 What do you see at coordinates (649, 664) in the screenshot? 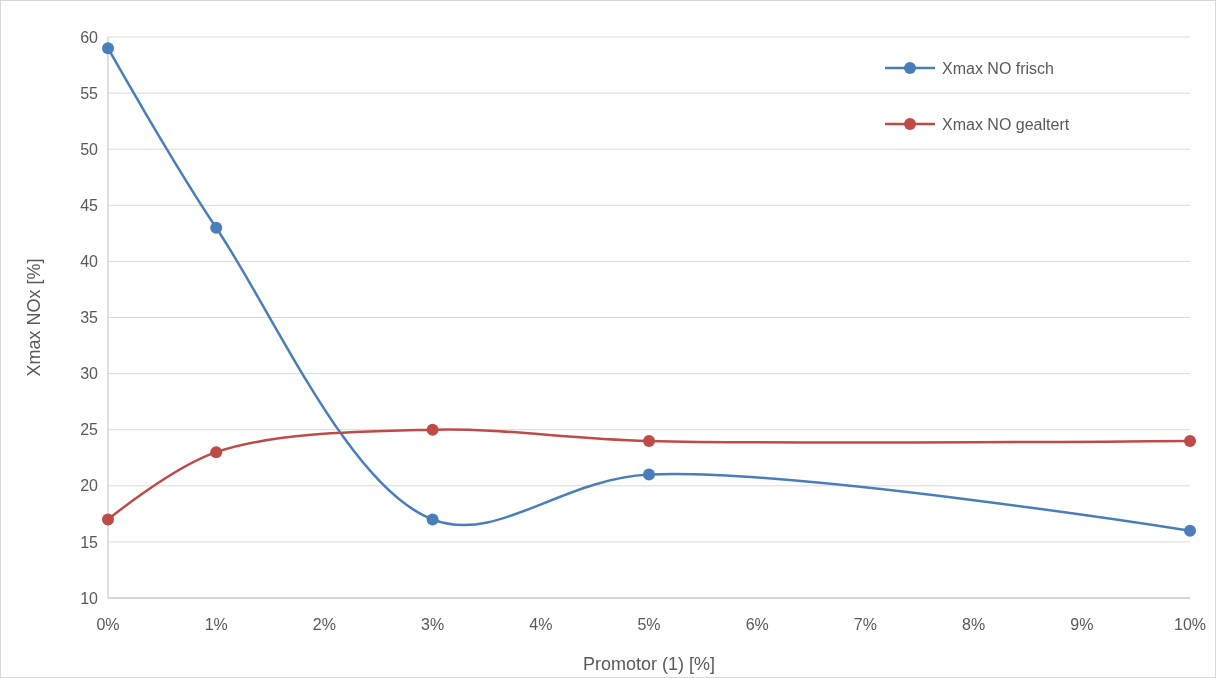
I see `x-axis-title: Promotor (1) [%]` at bounding box center [649, 664].